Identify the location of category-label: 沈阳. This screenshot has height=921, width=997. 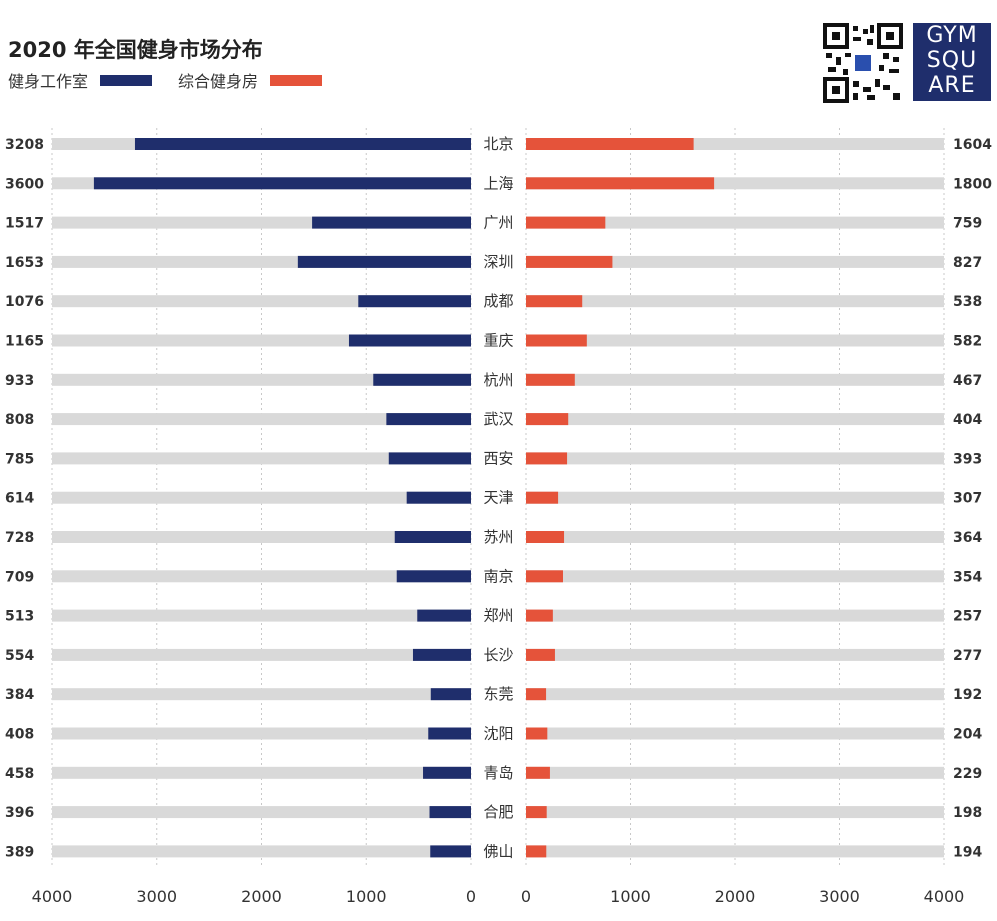
(498, 734).